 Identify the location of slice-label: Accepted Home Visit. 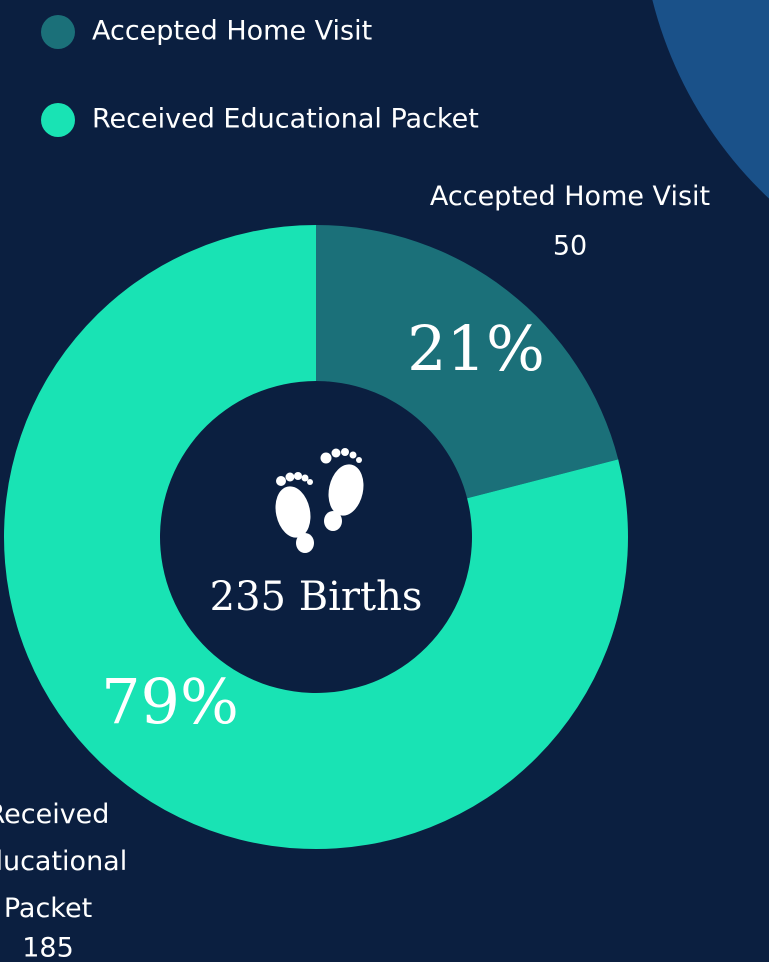
(570, 196).